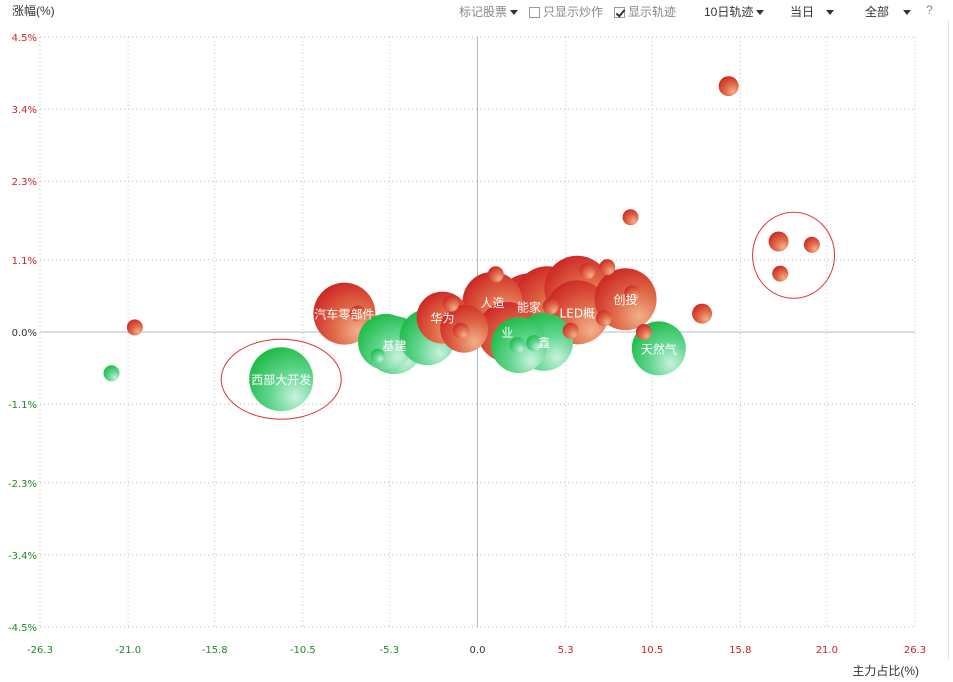 The width and height of the screenshot is (953, 682). Describe the element at coordinates (652, 650) in the screenshot. I see `x-tick-label: 10.5` at that location.